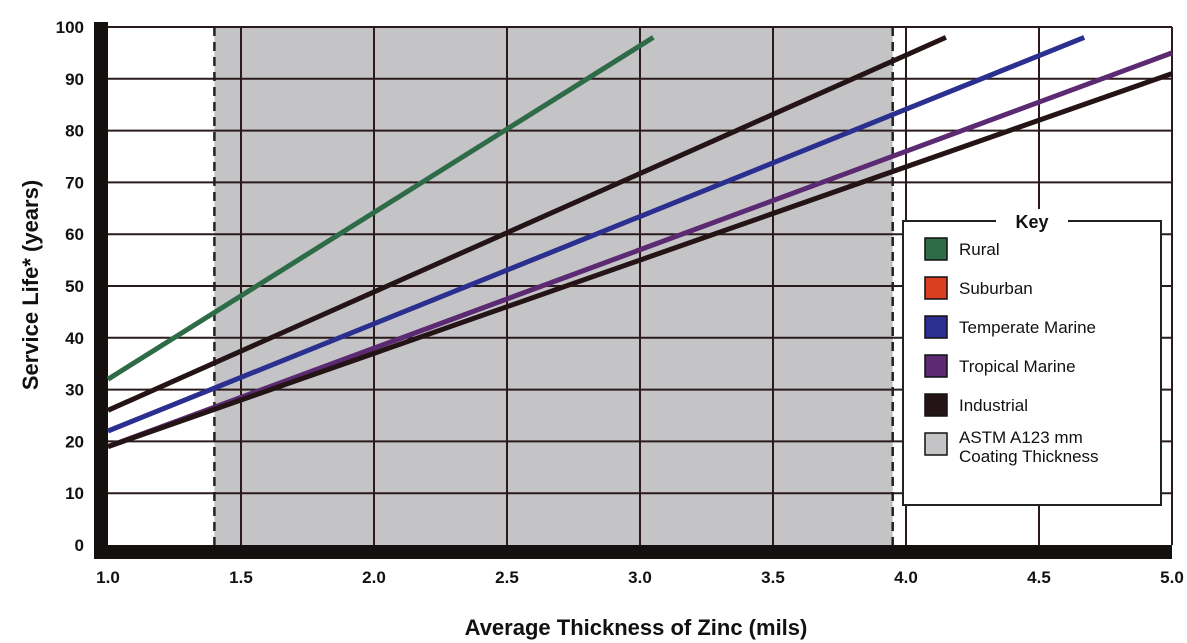  I want to click on legend-label: ASTM A123 mm, so click(1021, 437).